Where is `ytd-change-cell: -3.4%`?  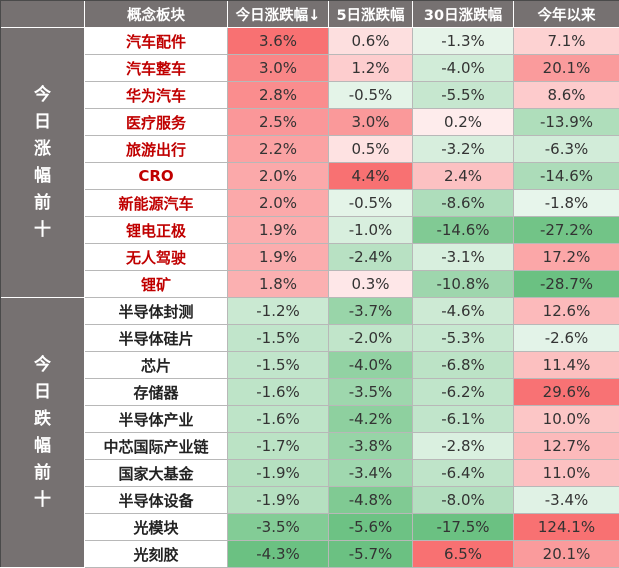
ytd-change-cell: -3.4% is located at coordinates (566, 500).